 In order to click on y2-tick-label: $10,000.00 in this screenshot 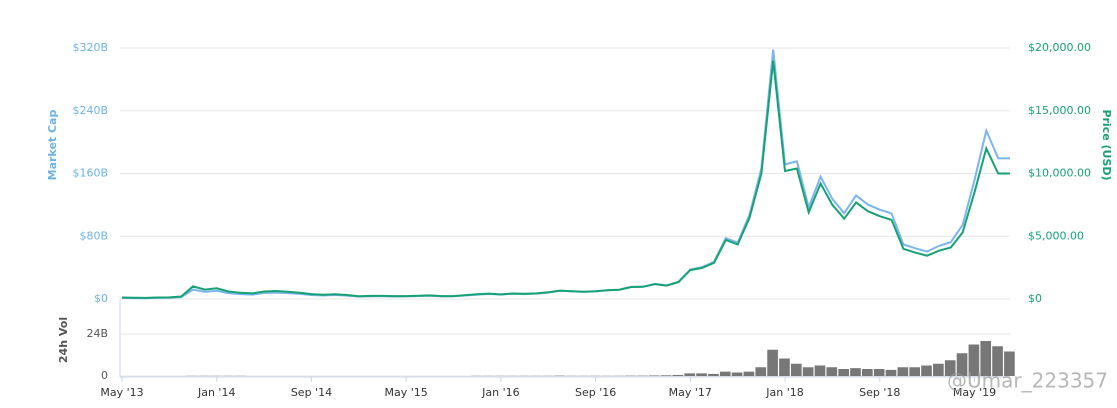, I will do `click(1059, 173)`.